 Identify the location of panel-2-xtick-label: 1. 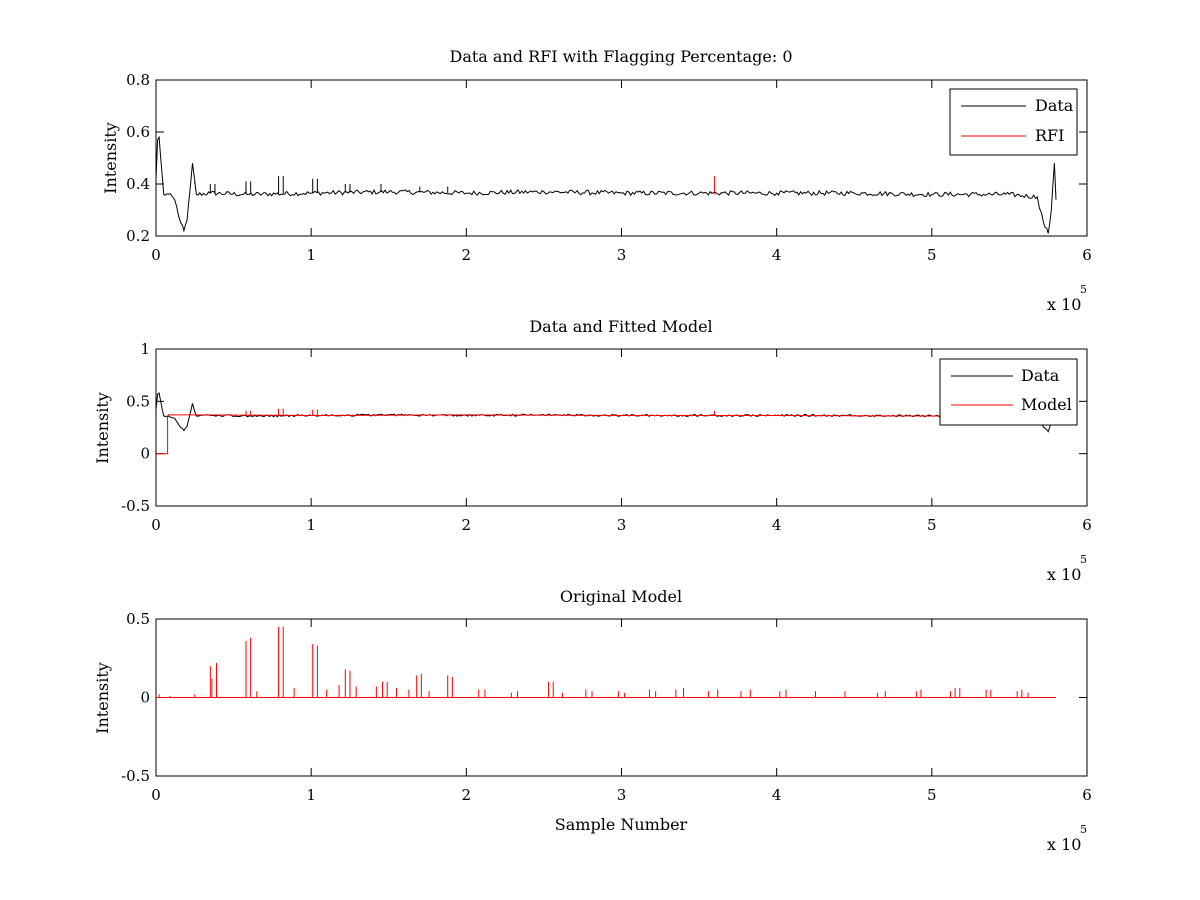
(311, 525).